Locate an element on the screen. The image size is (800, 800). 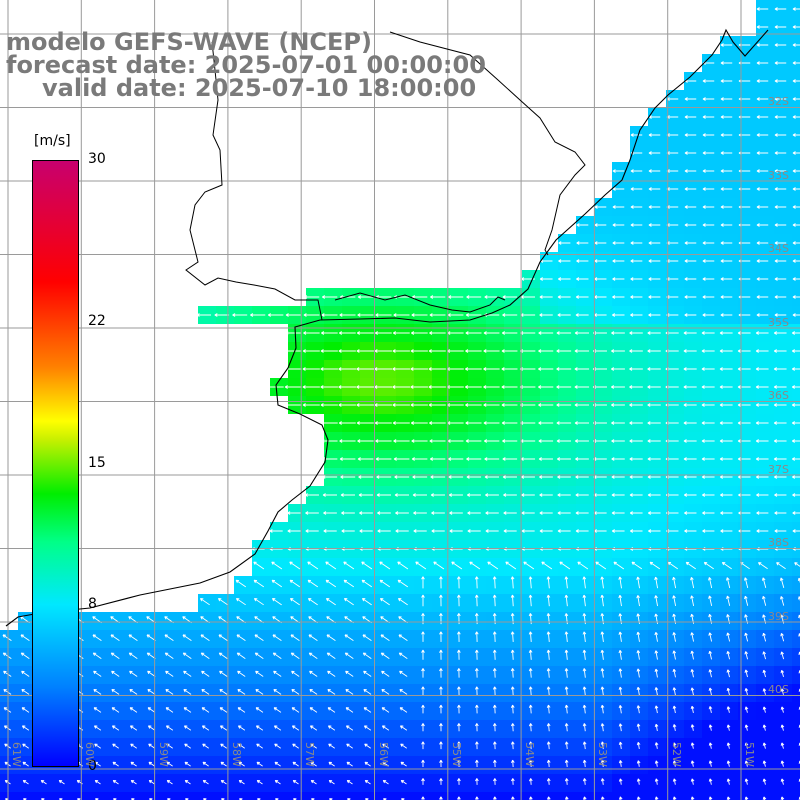
colorbar-tick-label: 15 is located at coordinates (97, 462).